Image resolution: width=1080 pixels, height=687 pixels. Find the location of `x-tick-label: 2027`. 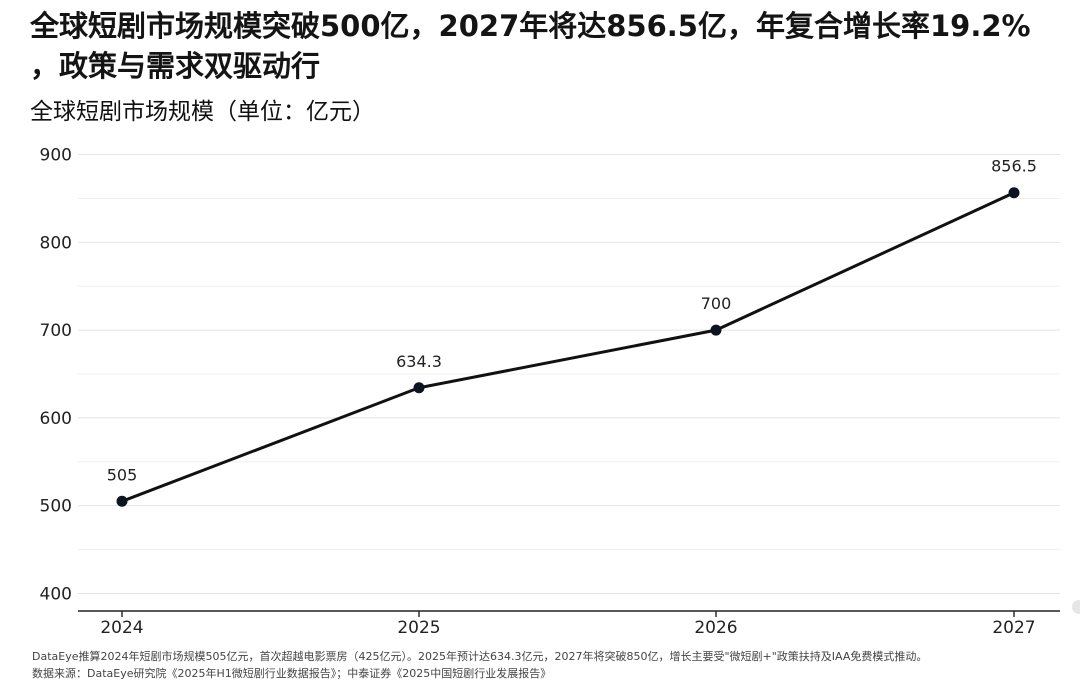

x-tick-label: 2027 is located at coordinates (1013, 628).